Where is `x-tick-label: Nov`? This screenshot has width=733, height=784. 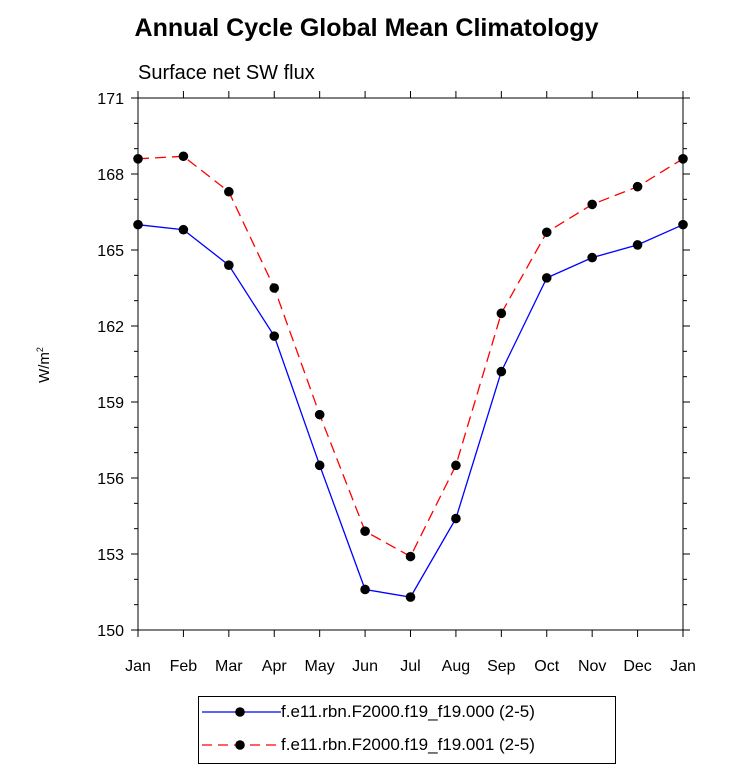
x-tick-label: Nov is located at coordinates (592, 666).